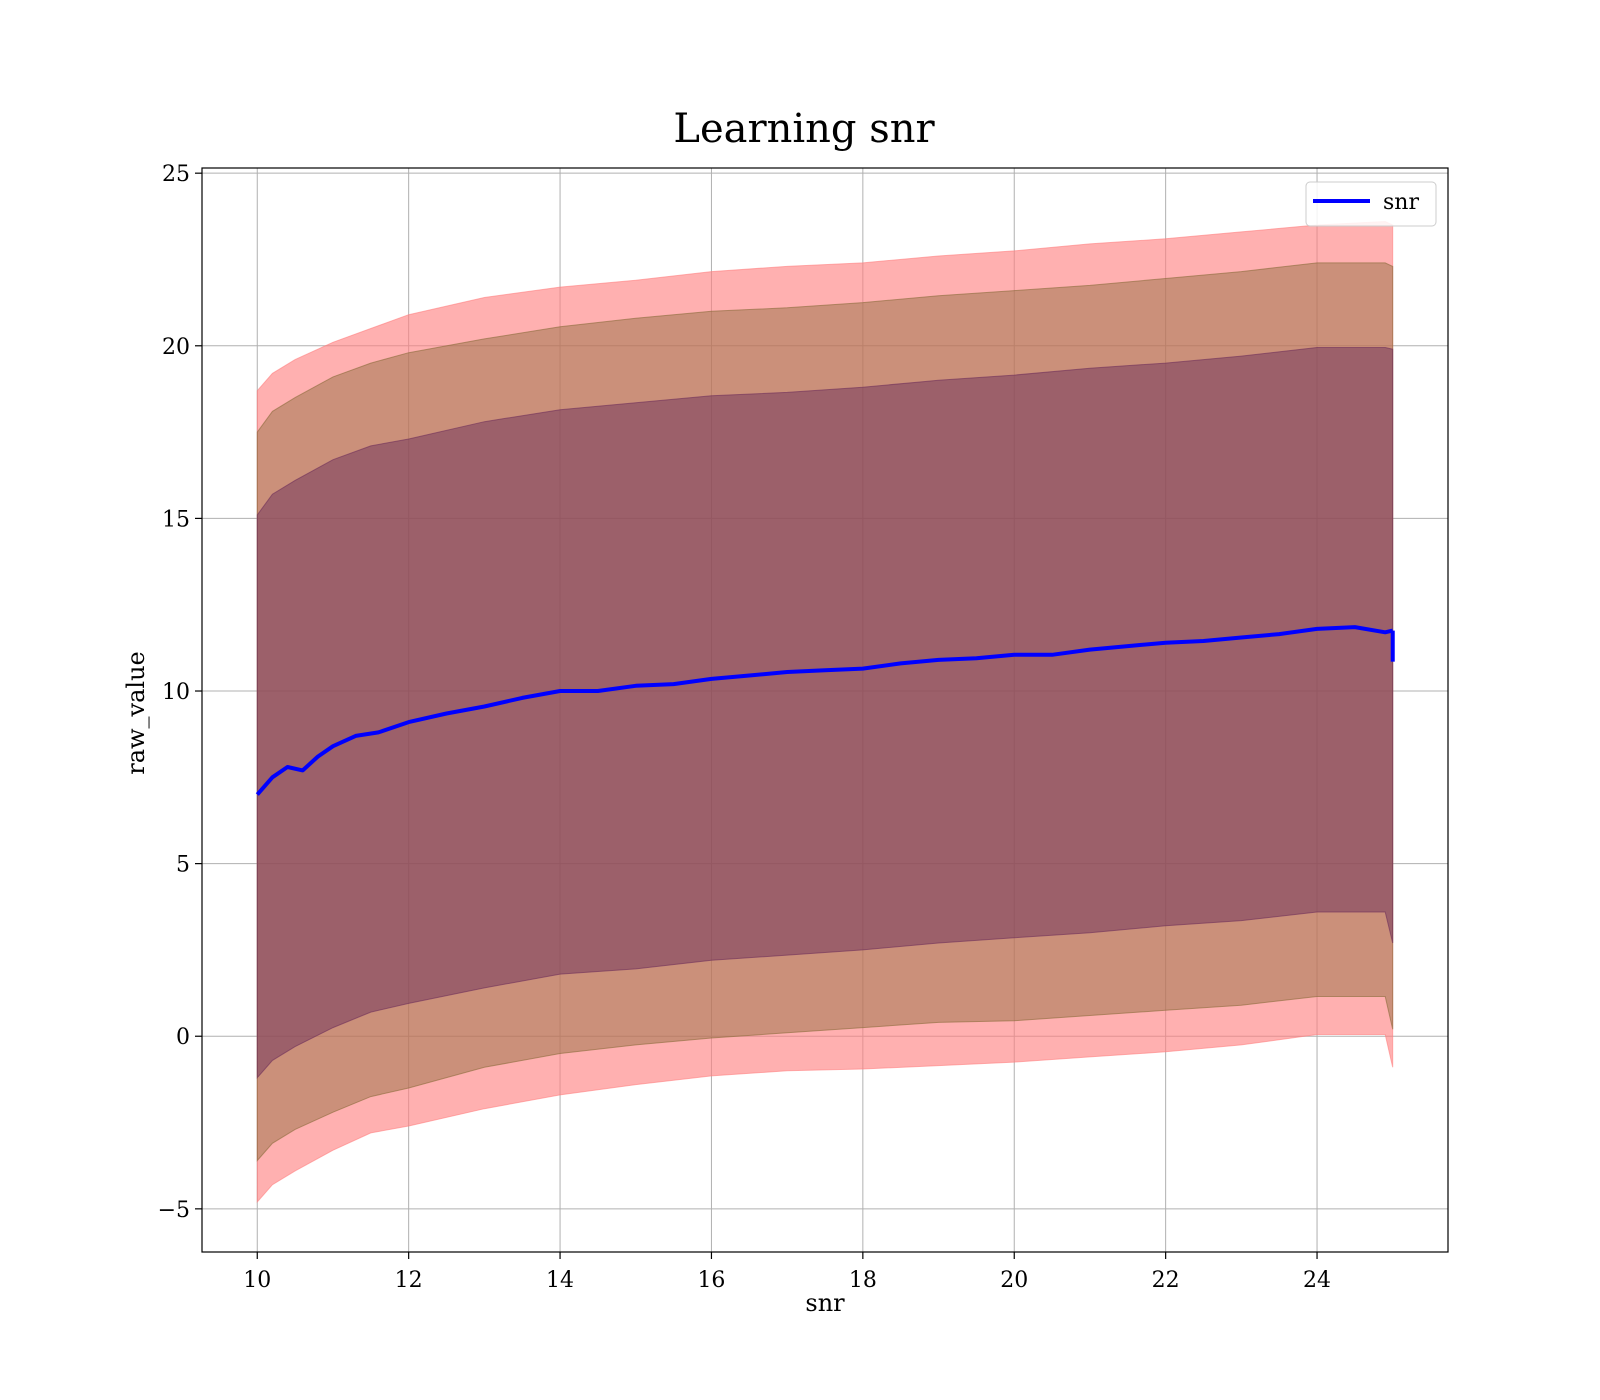  I want to click on x-axis-ticks: 10 12 14 16 18 20 22 24, so click(787, 1272).